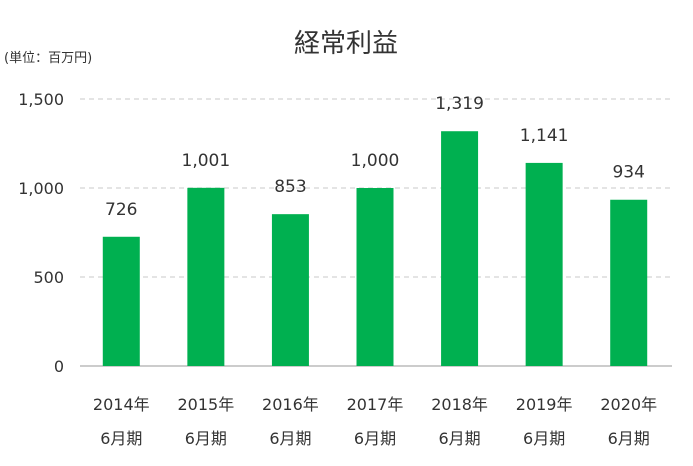 The height and width of the screenshot is (466, 693). I want to click on y-tick-label: 1,000, so click(41, 188).